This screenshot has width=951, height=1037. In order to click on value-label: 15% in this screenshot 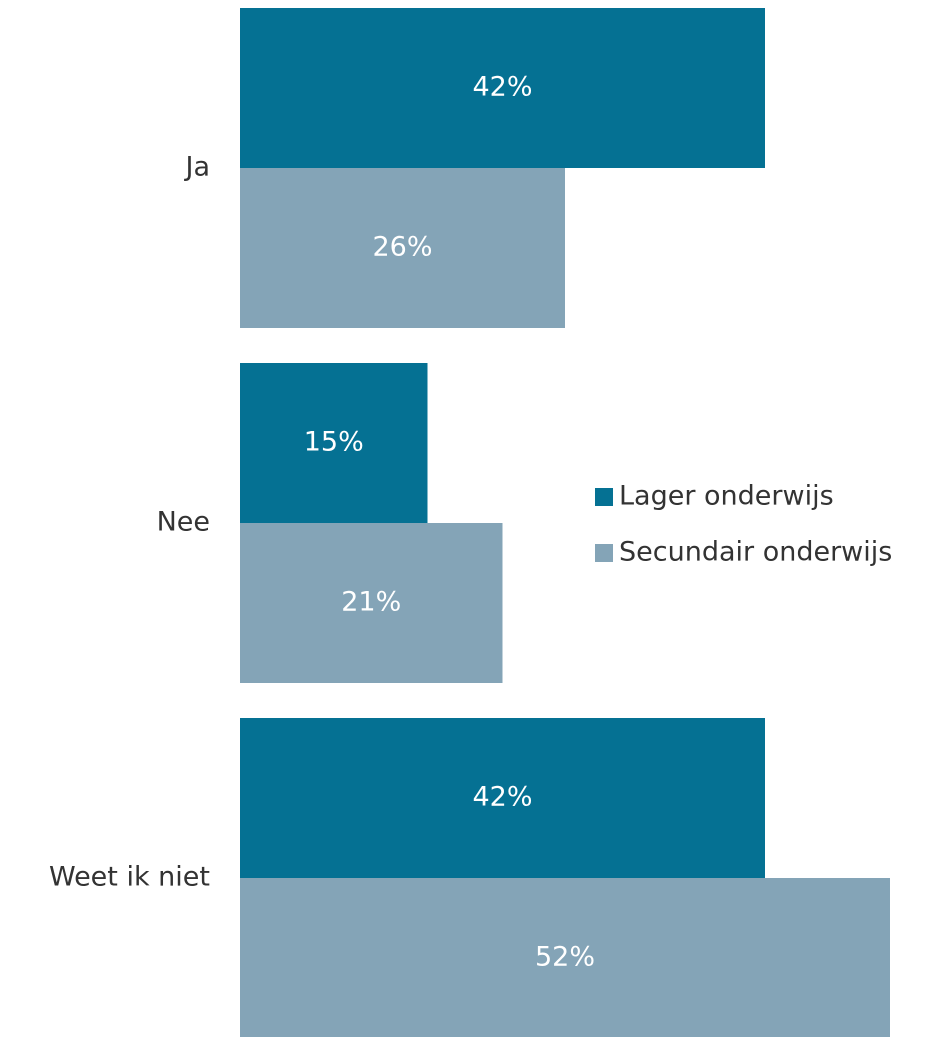, I will do `click(334, 442)`.